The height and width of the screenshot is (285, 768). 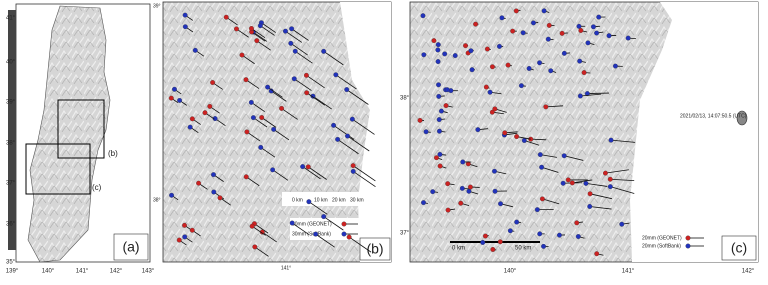 What do you see at coordinates (312, 224) in the screenshot?
I see `legend-text: 30mm (GEONET)` at bounding box center [312, 224].